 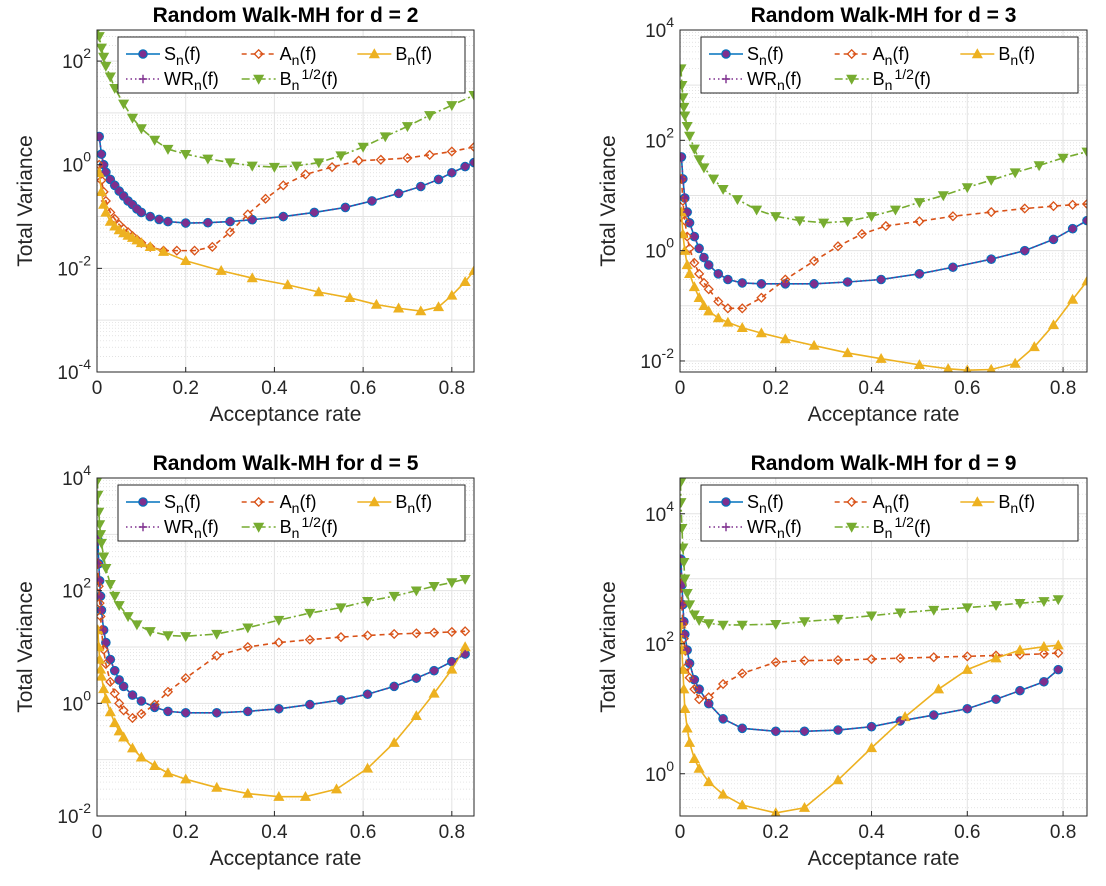 I want to click on chart-title: Random Walk-MH for d = 2, so click(x=286, y=15).